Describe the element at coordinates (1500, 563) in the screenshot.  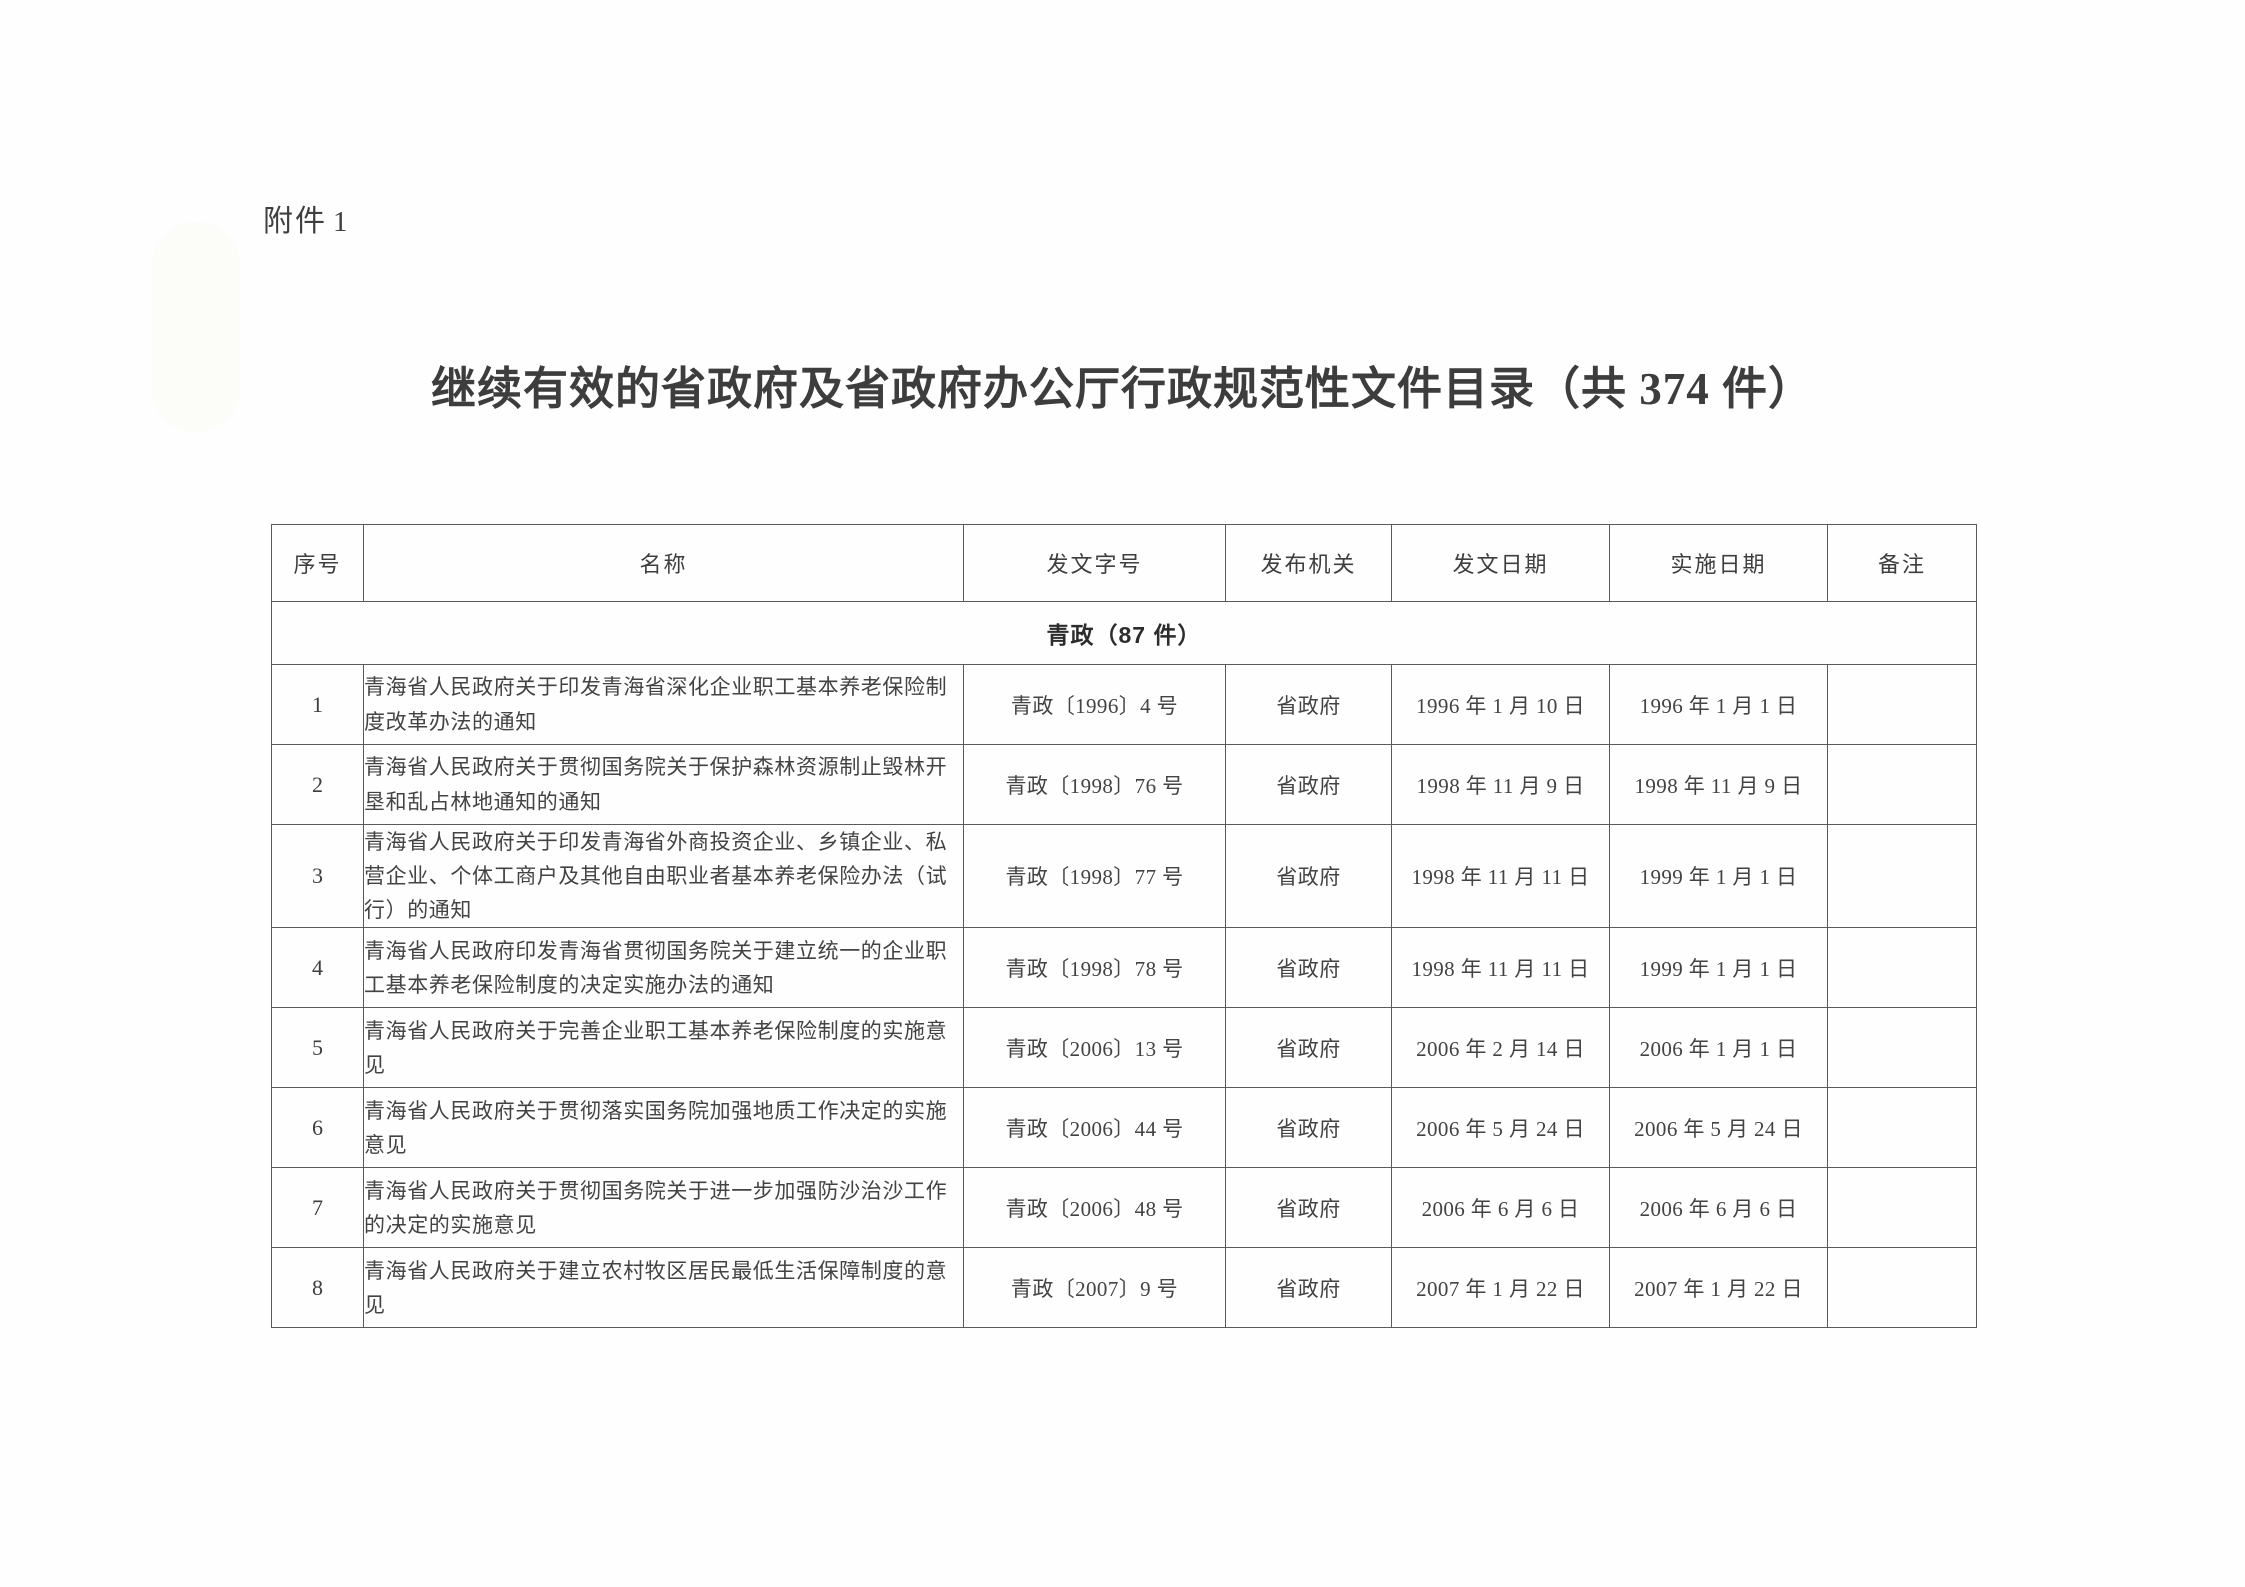
I see `column-header-issued: 发文日期` at that location.